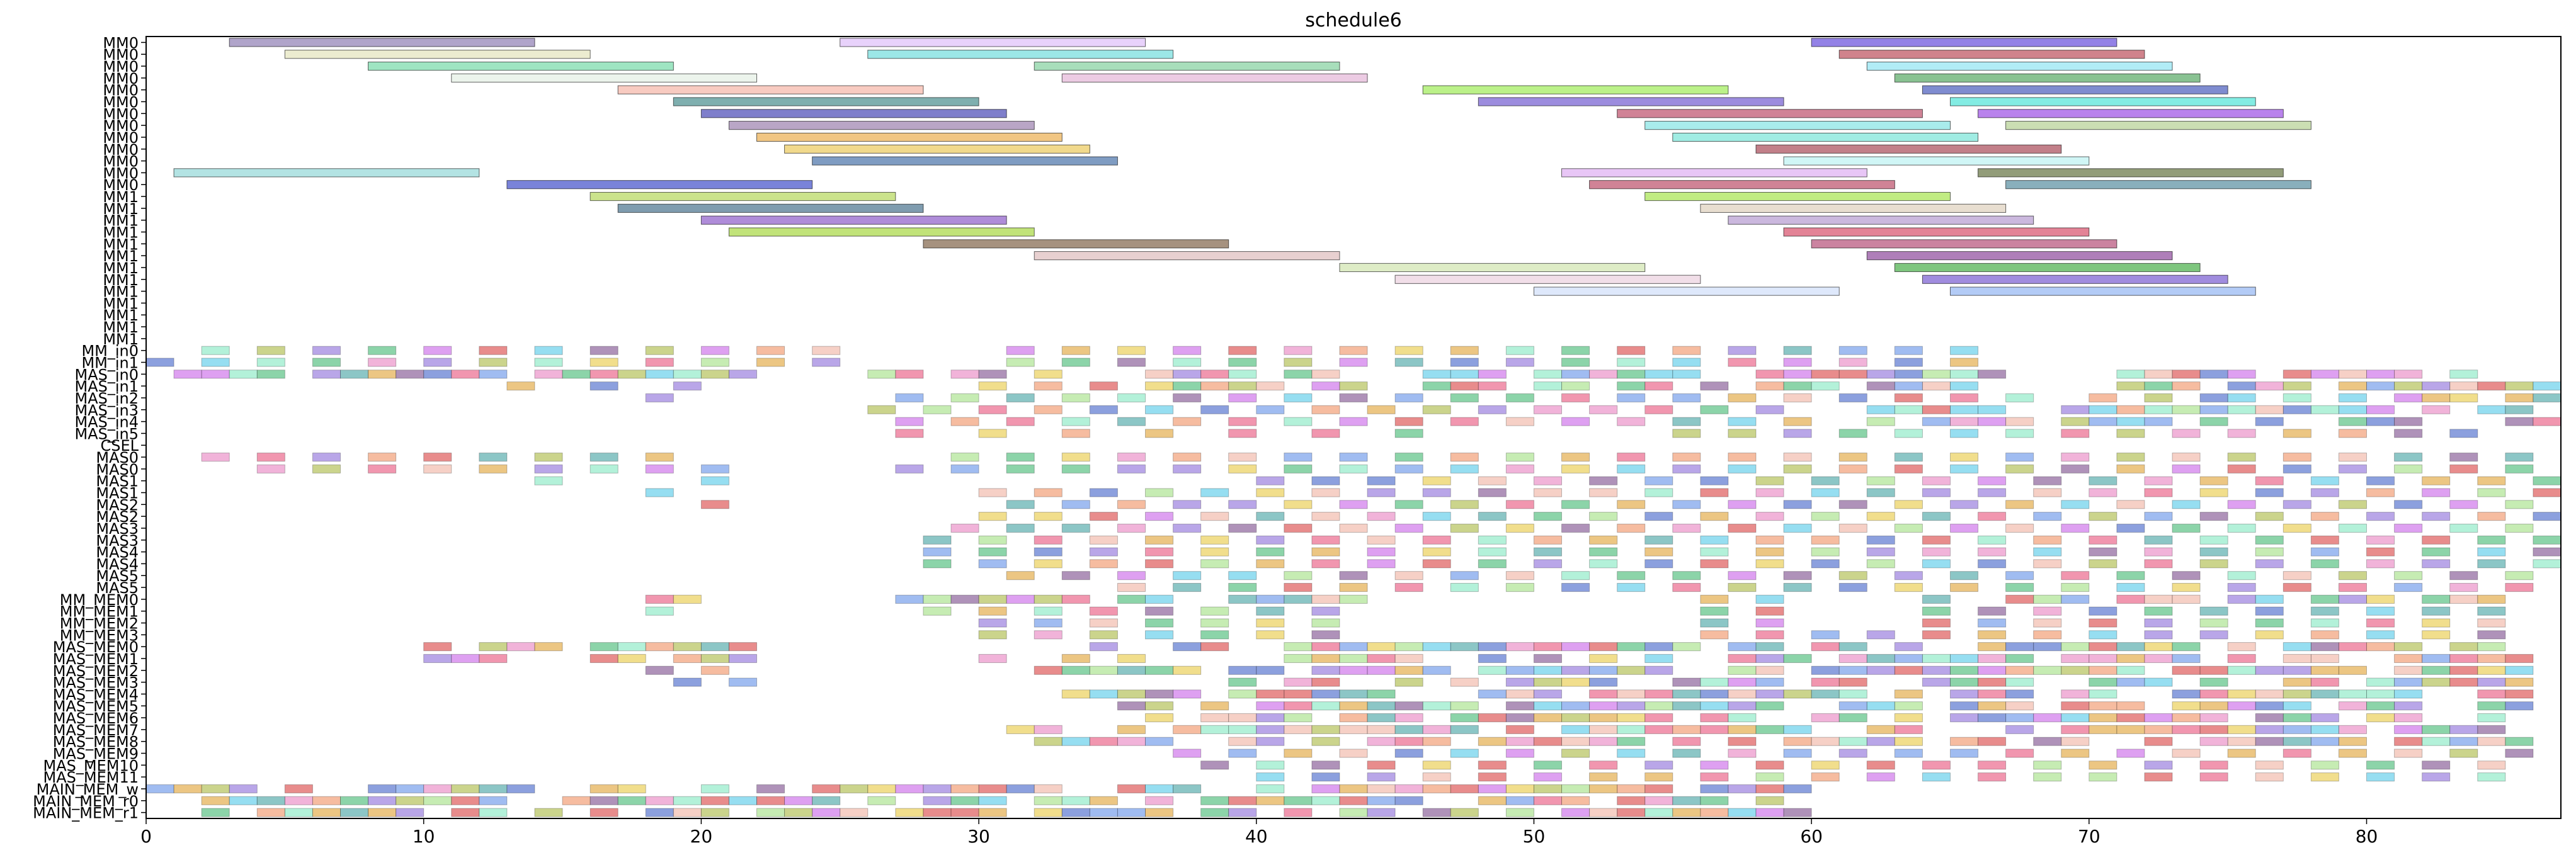 The height and width of the screenshot is (860, 2576). What do you see at coordinates (106, 410) in the screenshot?
I see `y-tick-label: MAS_in3` at bounding box center [106, 410].